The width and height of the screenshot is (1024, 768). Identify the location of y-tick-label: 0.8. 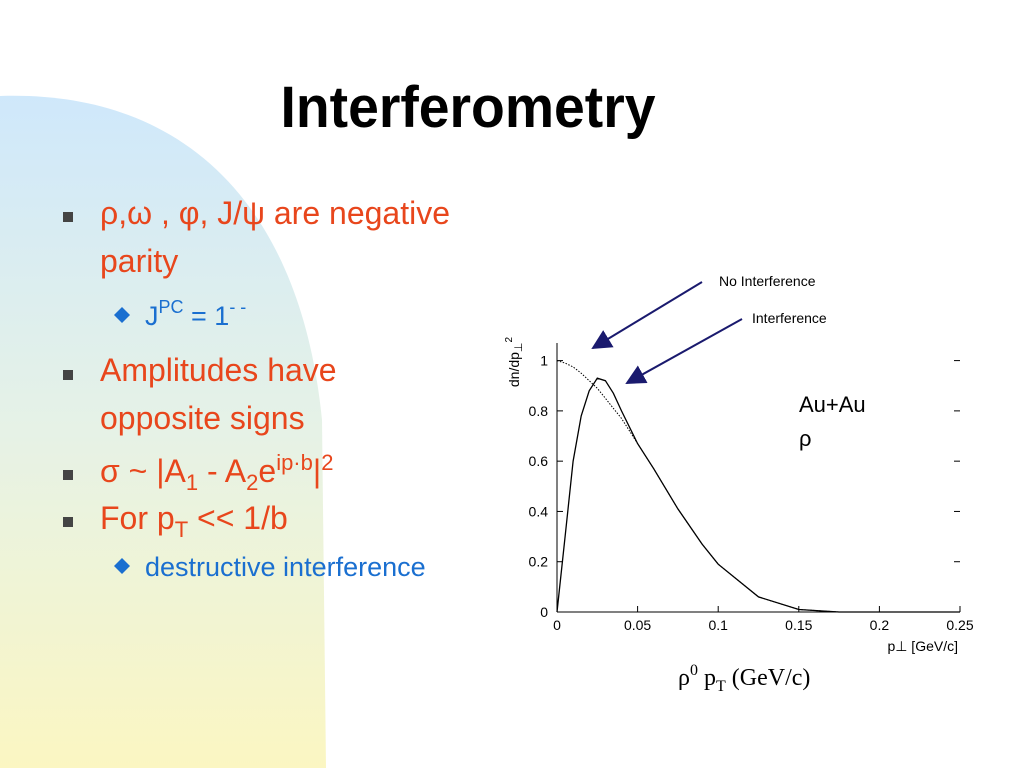
(539, 411).